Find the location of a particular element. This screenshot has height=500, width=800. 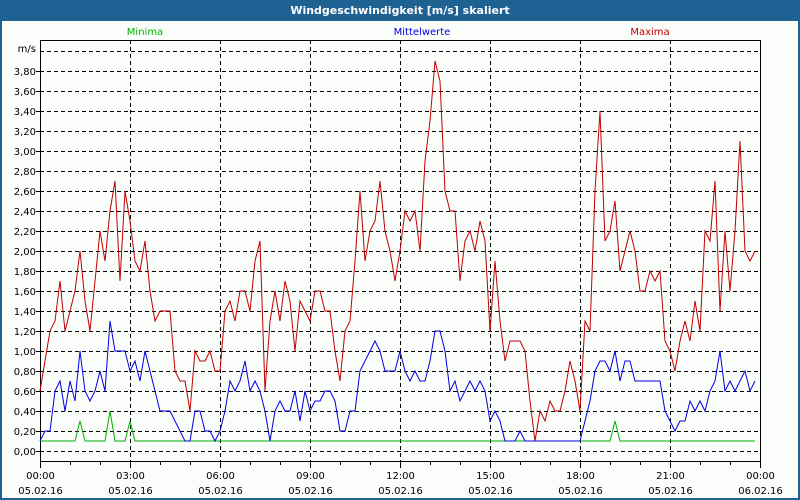

y-tick-label: 0,60 is located at coordinates (25, 392).